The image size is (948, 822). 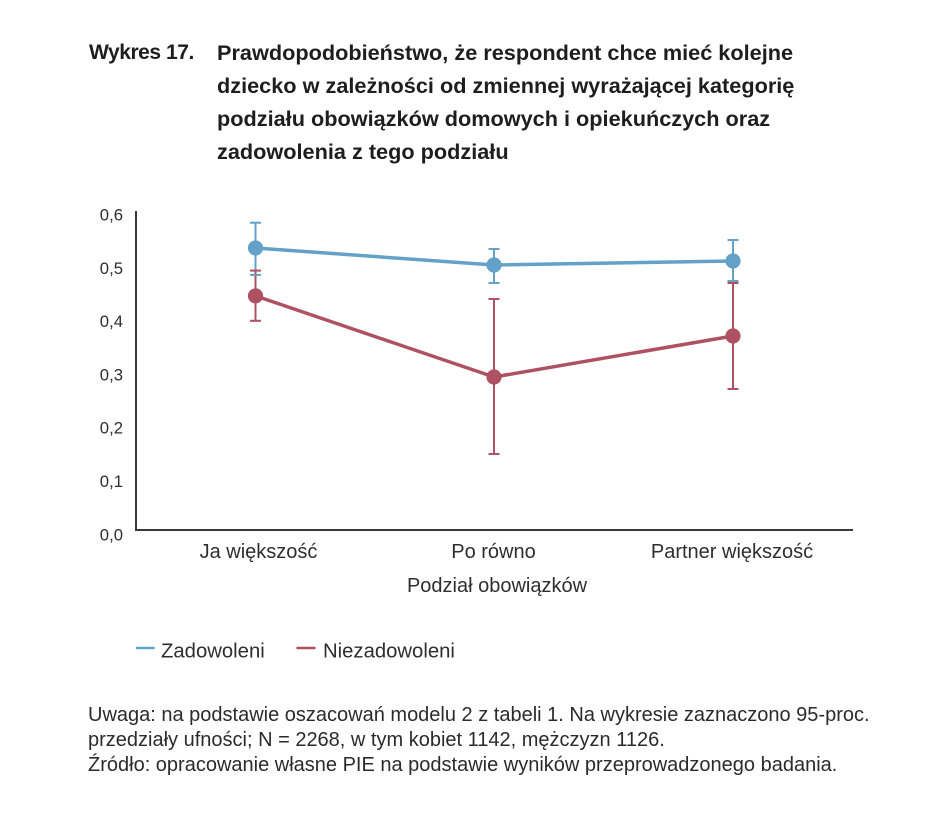 I want to click on svg-text: Podział obowiązków, so click(x=497, y=586).